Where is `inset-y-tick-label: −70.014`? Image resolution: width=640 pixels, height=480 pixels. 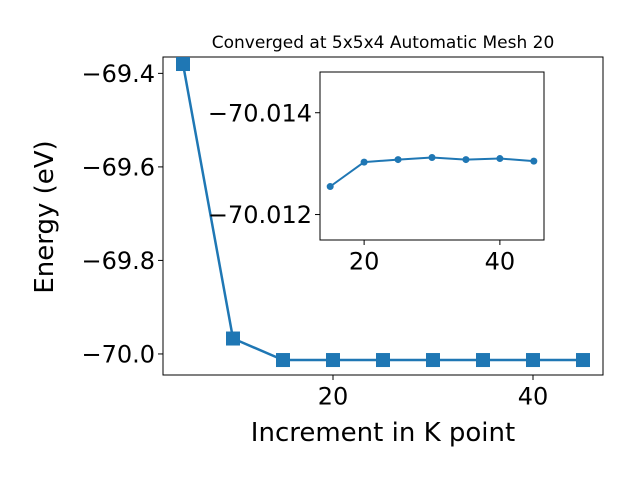
inset-y-tick-label: −70.014 is located at coordinates (260, 113).